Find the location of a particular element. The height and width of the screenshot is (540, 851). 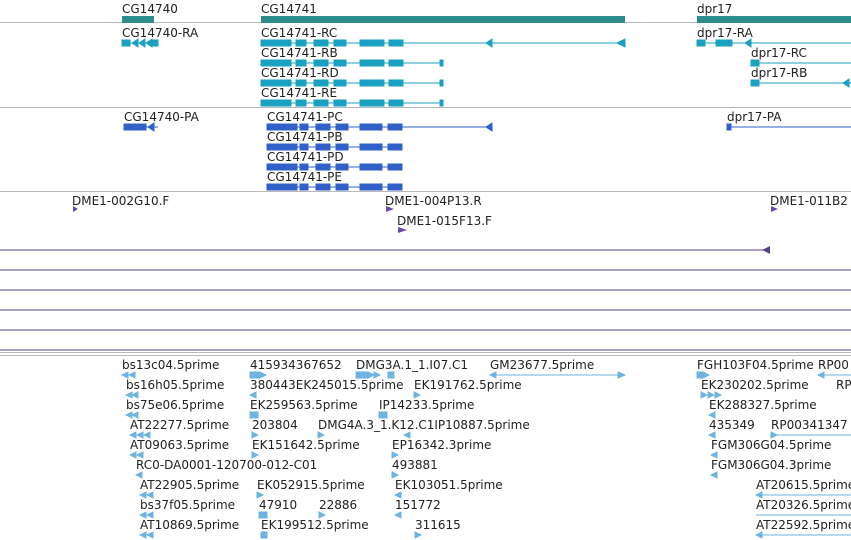

est-label: RP is located at coordinates (843, 385).